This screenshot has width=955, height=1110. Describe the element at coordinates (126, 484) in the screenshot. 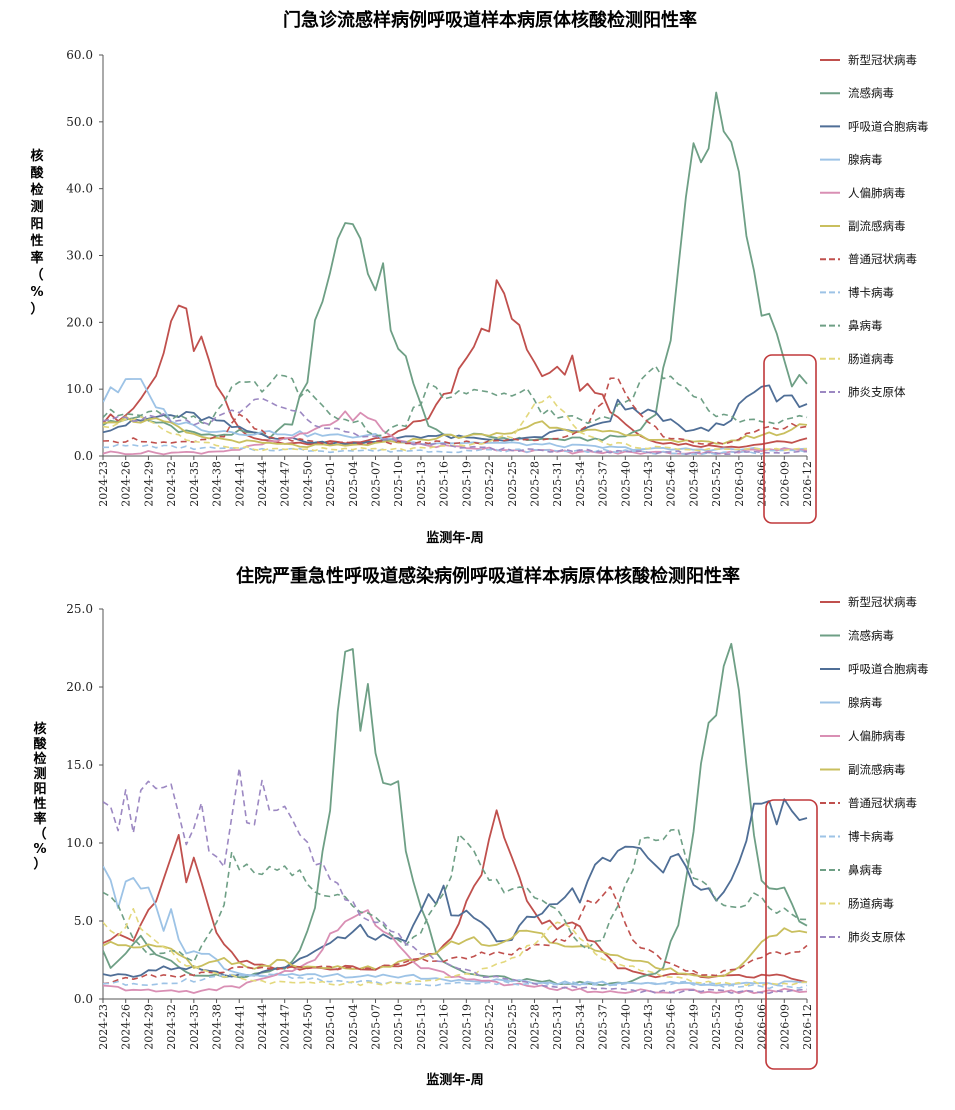

I see `x-tick-label: 2024-26` at that location.